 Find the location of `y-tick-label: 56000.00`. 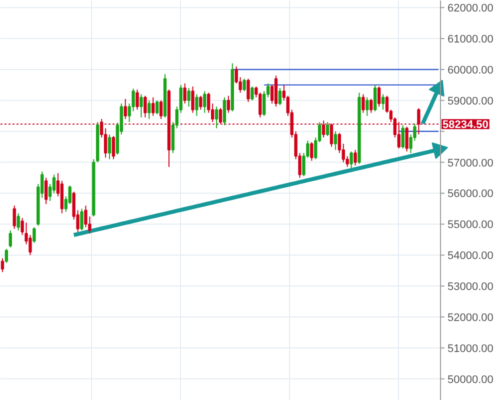

y-tick-label: 56000.00 is located at coordinates (471, 194).